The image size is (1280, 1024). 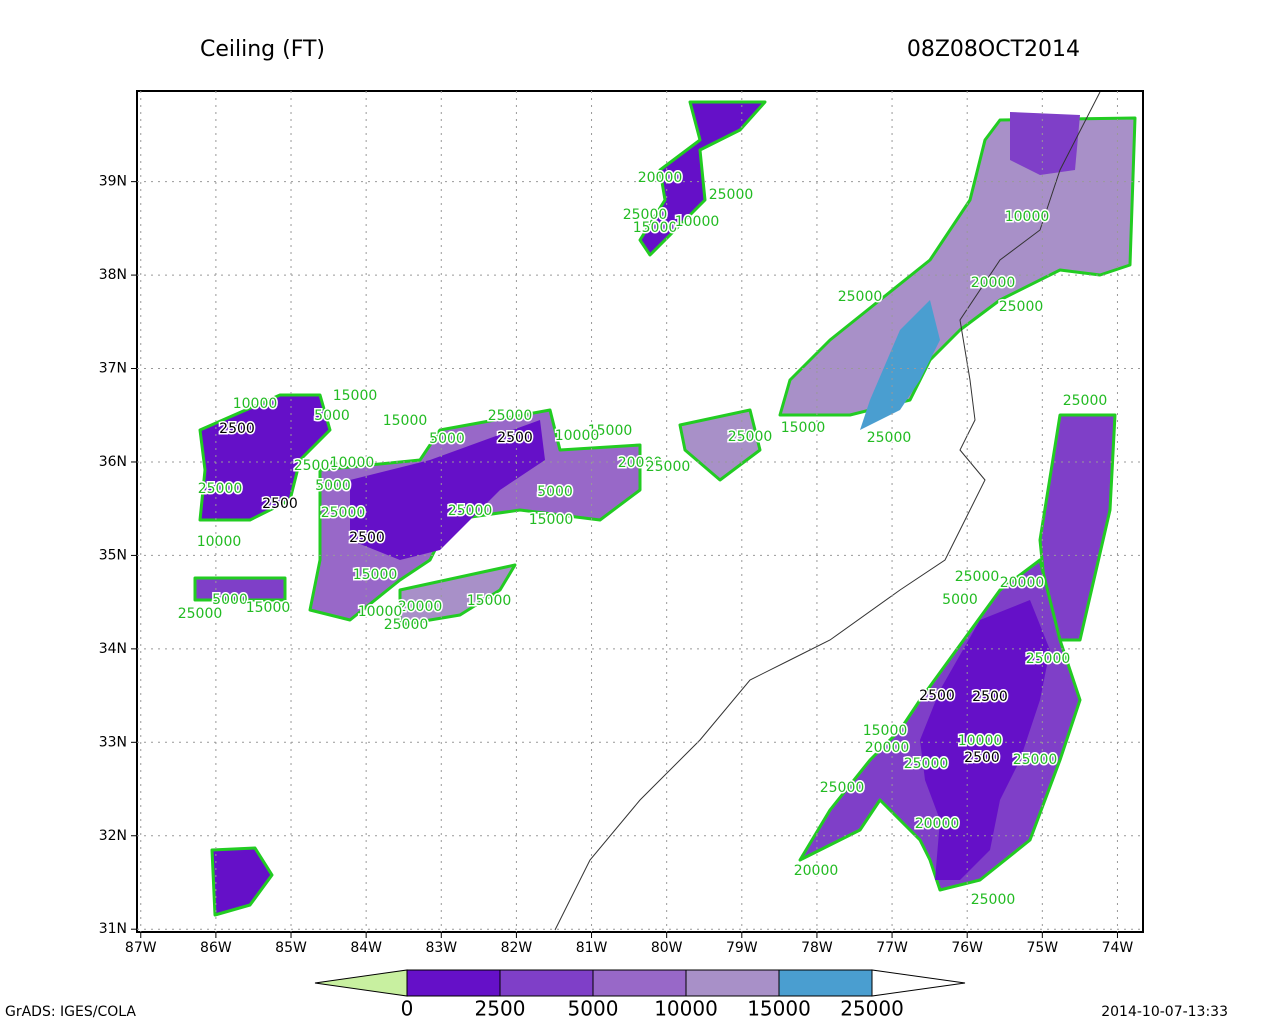 I want to click on y-tick-label: 34N, so click(x=113, y=649).